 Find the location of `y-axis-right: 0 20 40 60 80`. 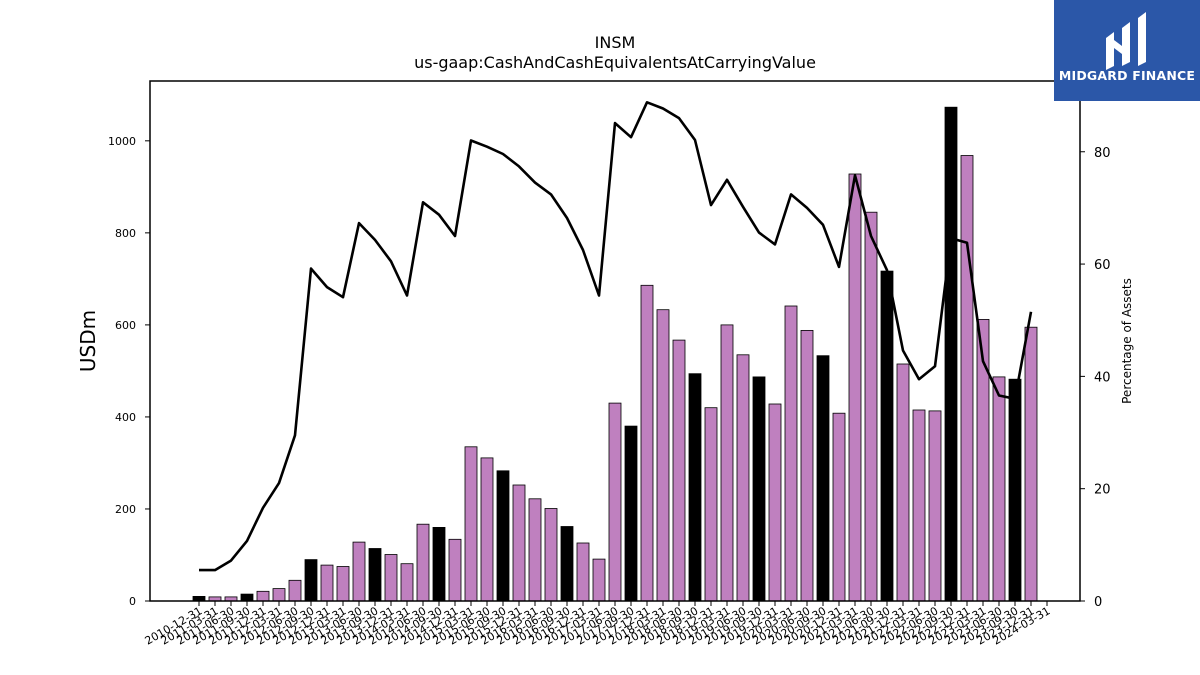

y-axis-right: 0 20 40 60 80 is located at coordinates (1095, 378).